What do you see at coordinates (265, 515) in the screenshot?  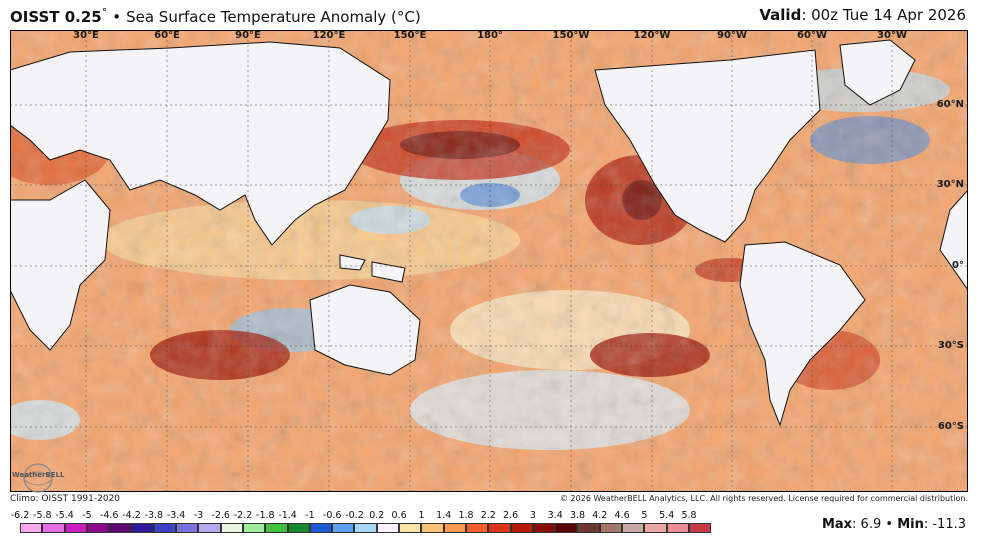 I see `colorbar-tick-label: -1.8` at bounding box center [265, 515].